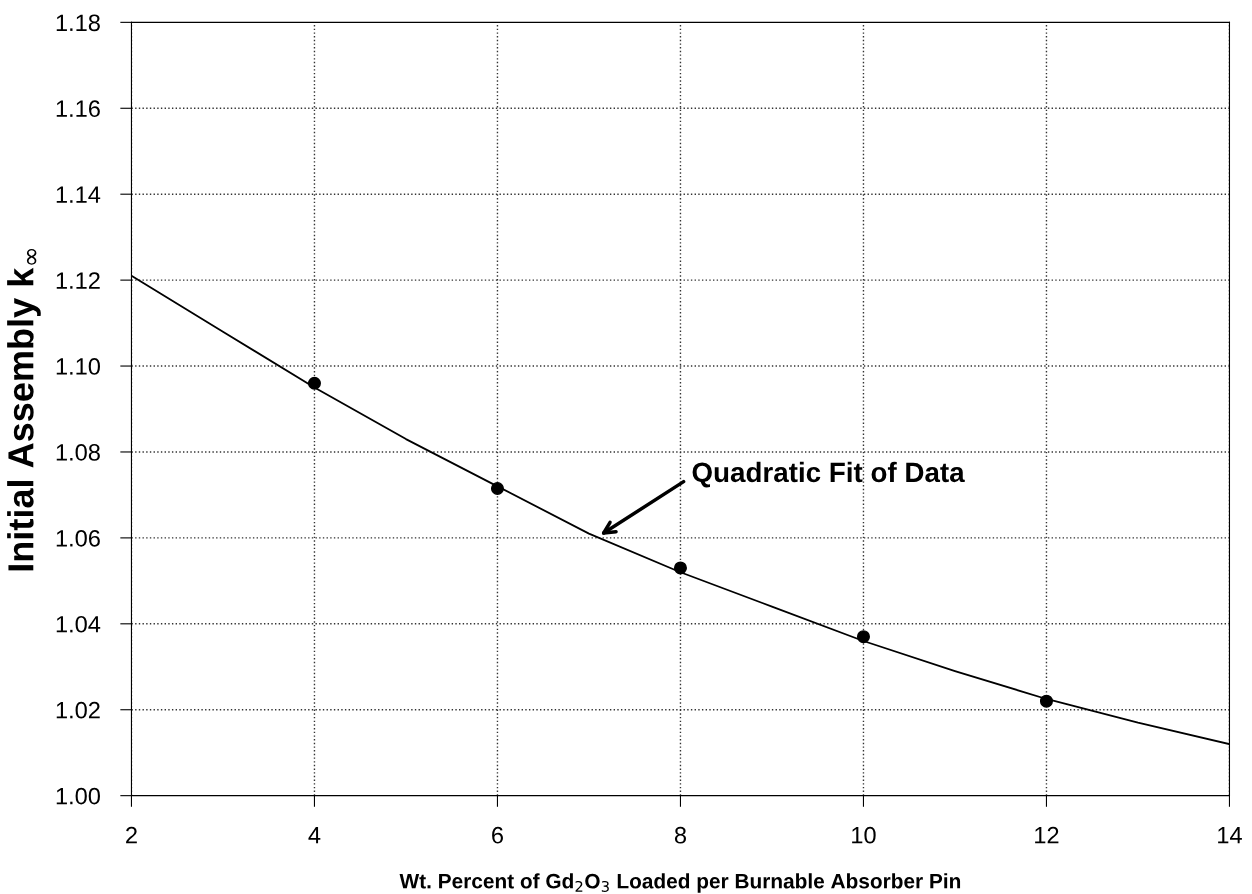 The image size is (1252, 894). I want to click on x-axis-title: Wt. Percent of Gd$_{2}$O$_{3}$ Loaded per Burnable Absorber Pin, so click(680, 883).